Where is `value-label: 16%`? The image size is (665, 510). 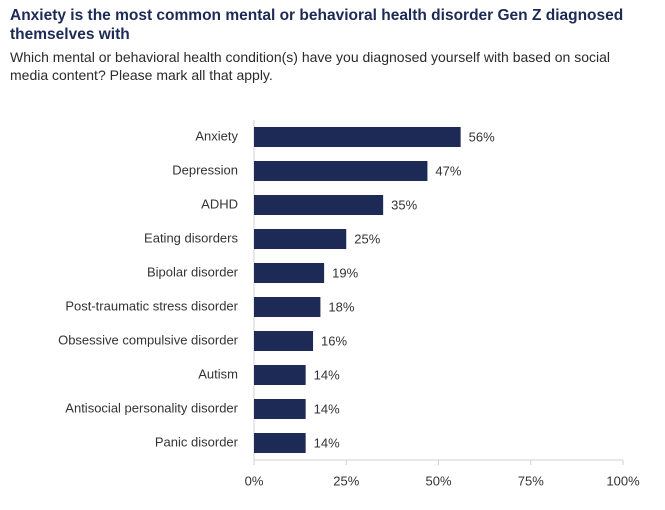
value-label: 16% is located at coordinates (334, 340).